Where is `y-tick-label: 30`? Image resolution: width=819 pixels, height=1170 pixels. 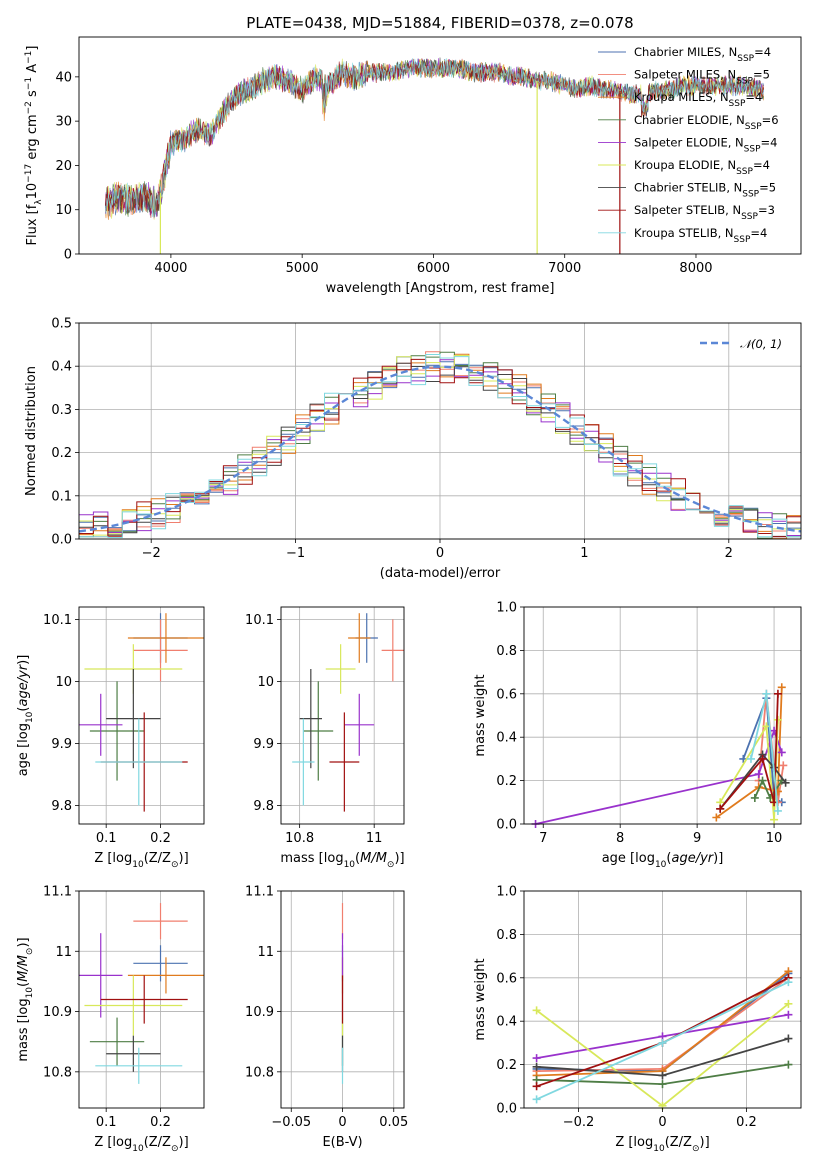
y-tick-label: 30 is located at coordinates (63, 122).